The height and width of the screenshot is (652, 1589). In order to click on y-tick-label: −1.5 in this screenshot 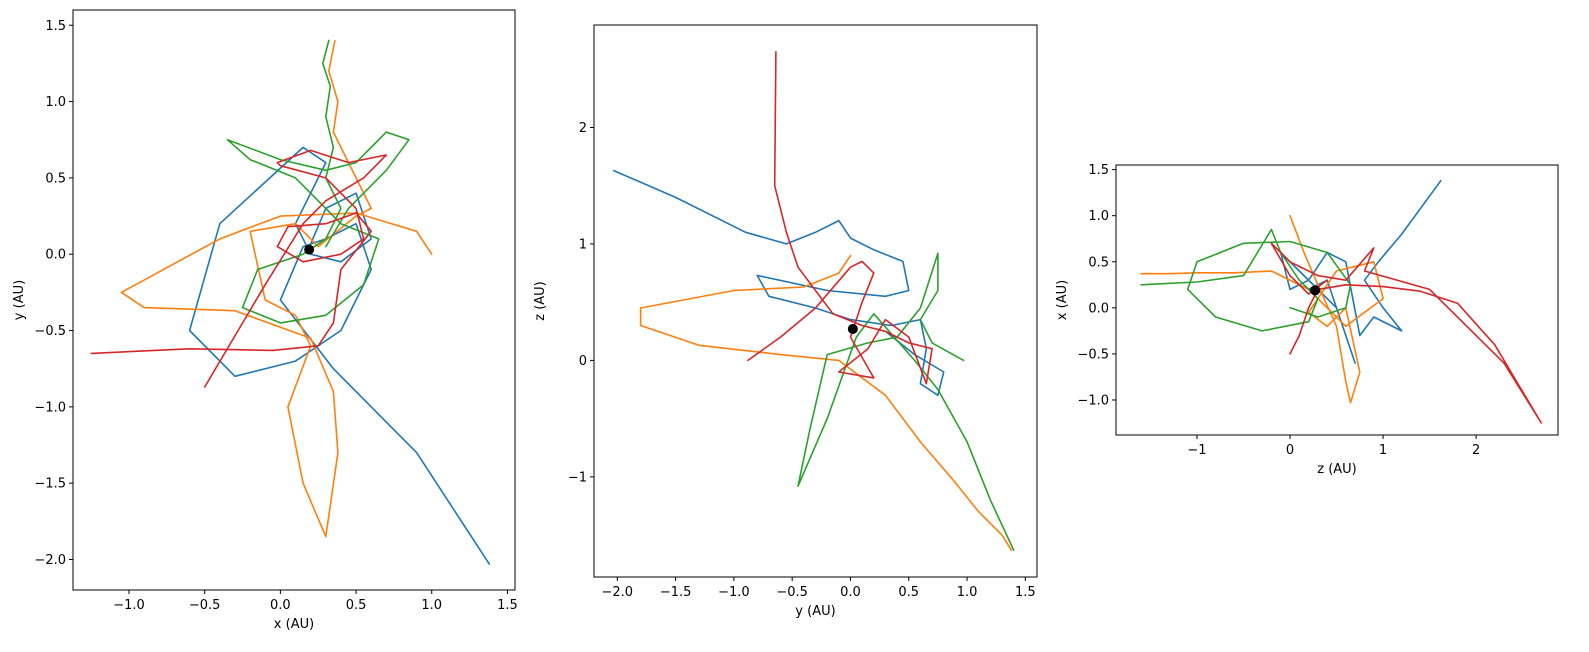, I will do `click(50, 484)`.